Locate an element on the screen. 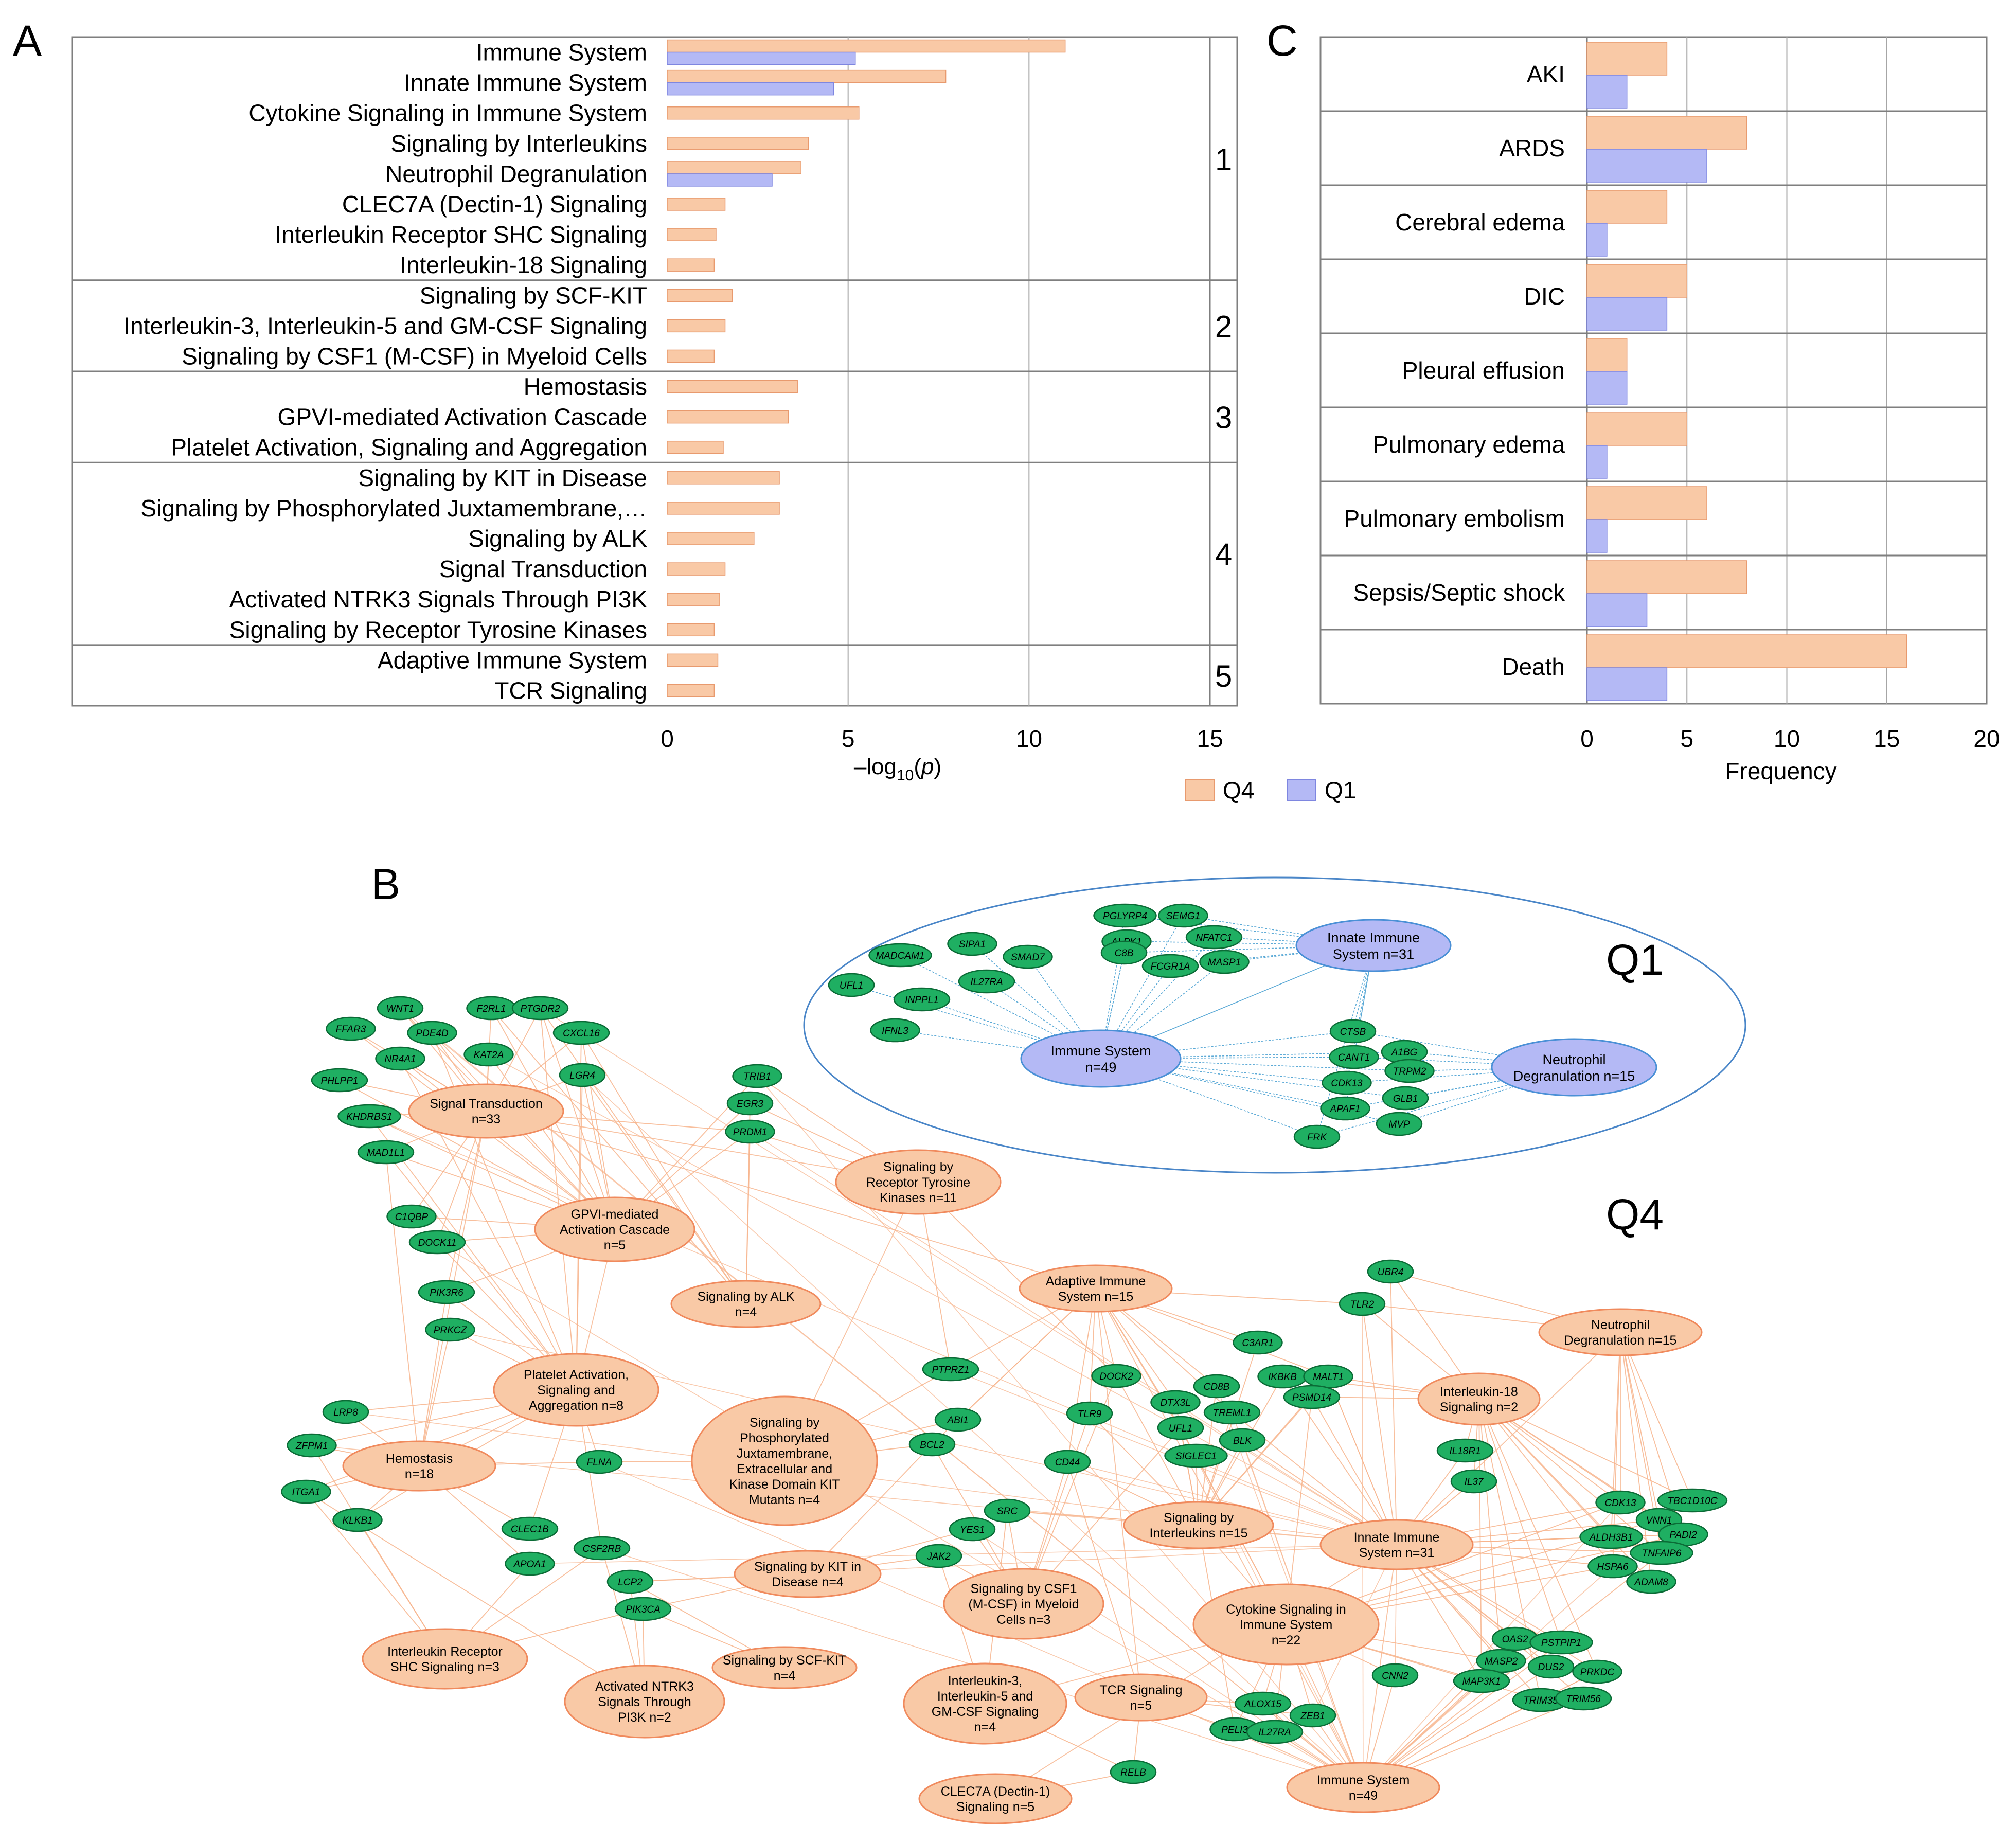  q1-gene-label: FRK is located at coordinates (1317, 1137).